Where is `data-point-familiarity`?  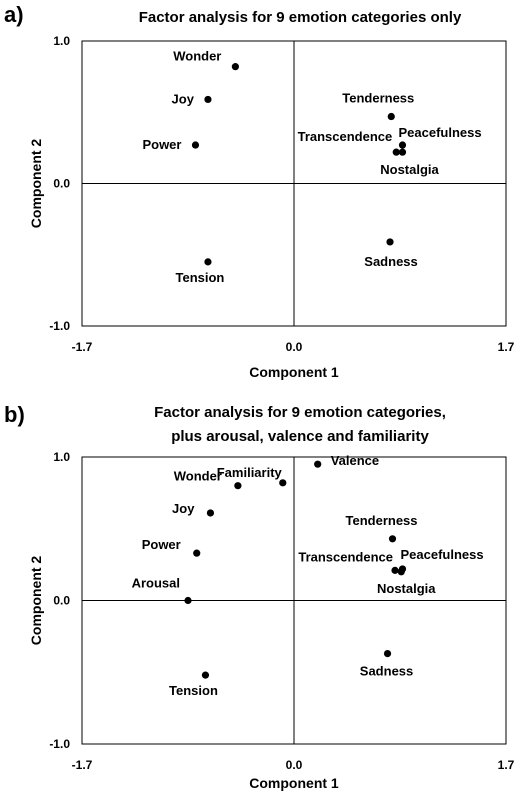
data-point-familiarity is located at coordinates (283, 483).